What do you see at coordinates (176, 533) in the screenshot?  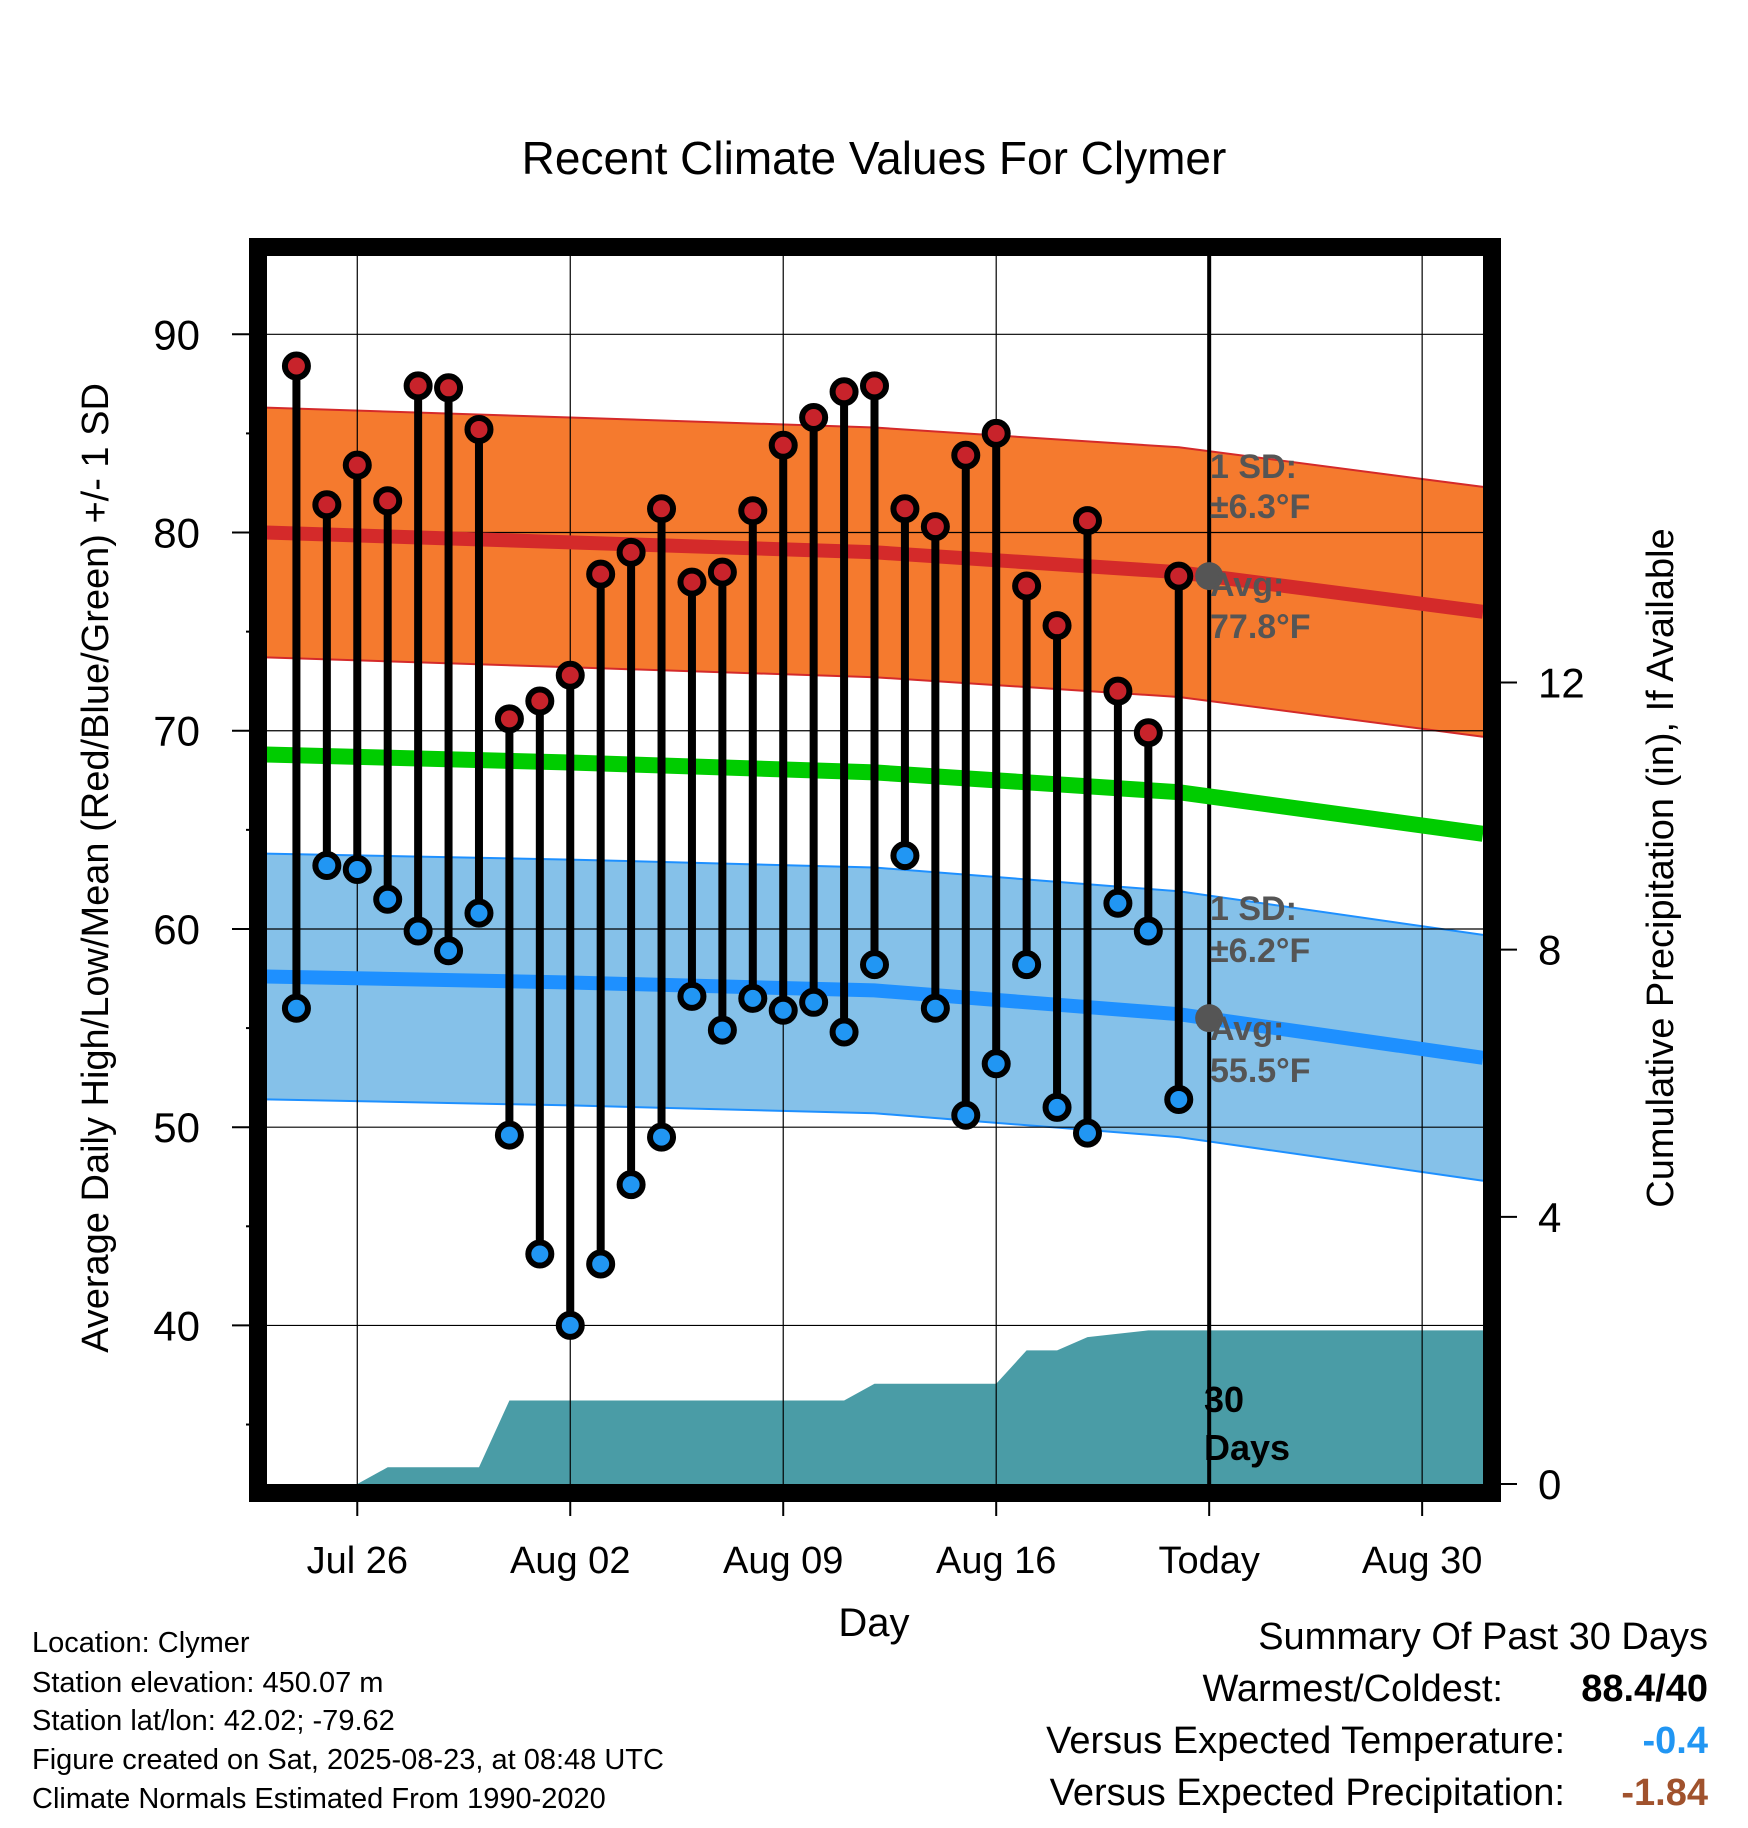 I see `y-tick-label-80: 80` at bounding box center [176, 533].